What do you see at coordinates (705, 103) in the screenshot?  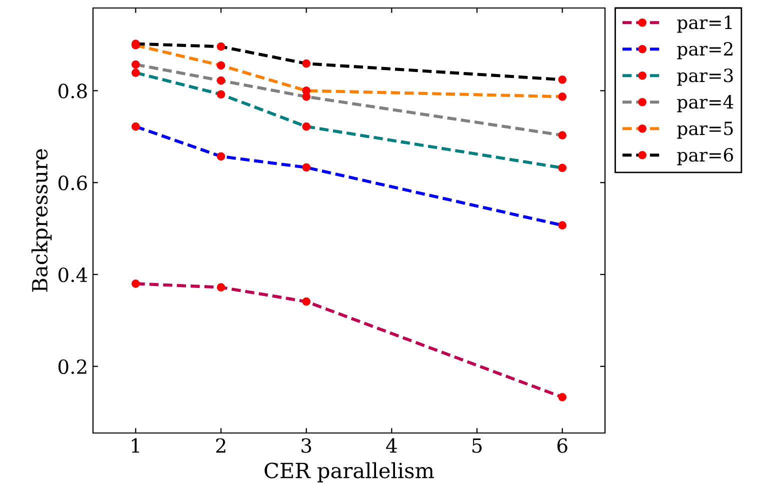 I see `legend-label: par=4` at bounding box center [705, 103].